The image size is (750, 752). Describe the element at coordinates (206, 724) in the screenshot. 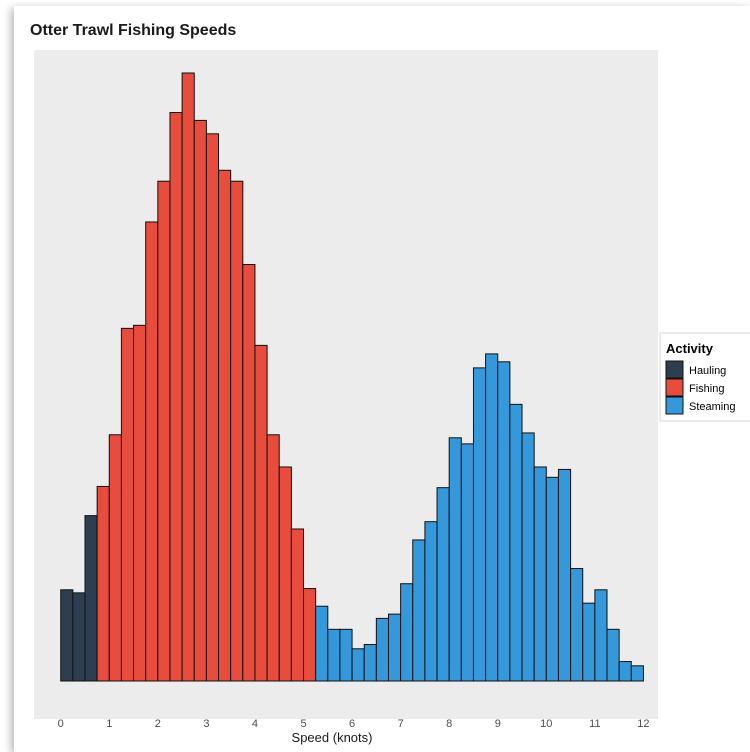

I see `x-tick-label: 3` at that location.